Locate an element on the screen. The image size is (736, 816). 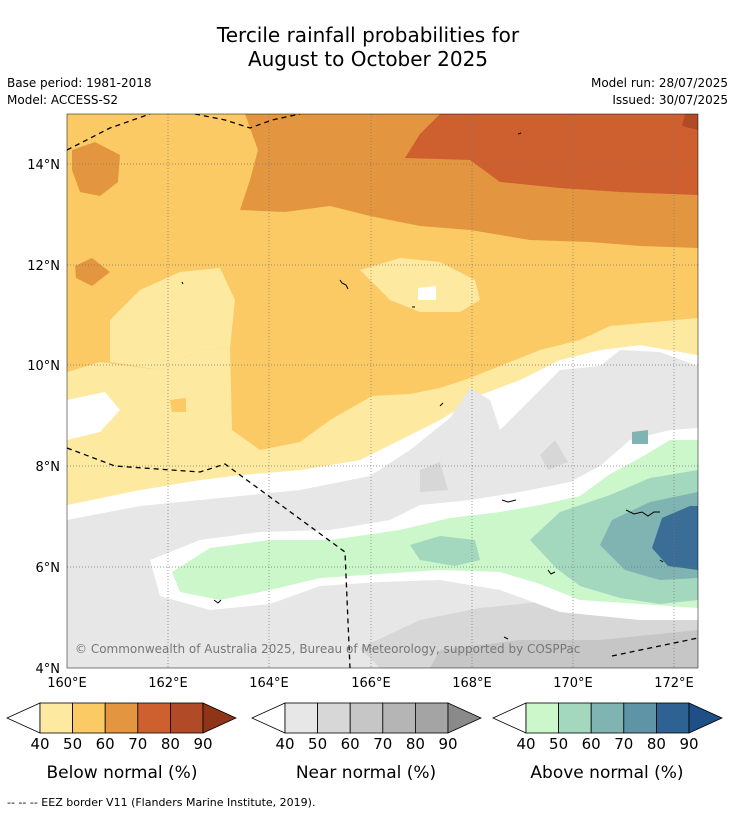
lat-label-8: 8°N is located at coordinates (48, 467).